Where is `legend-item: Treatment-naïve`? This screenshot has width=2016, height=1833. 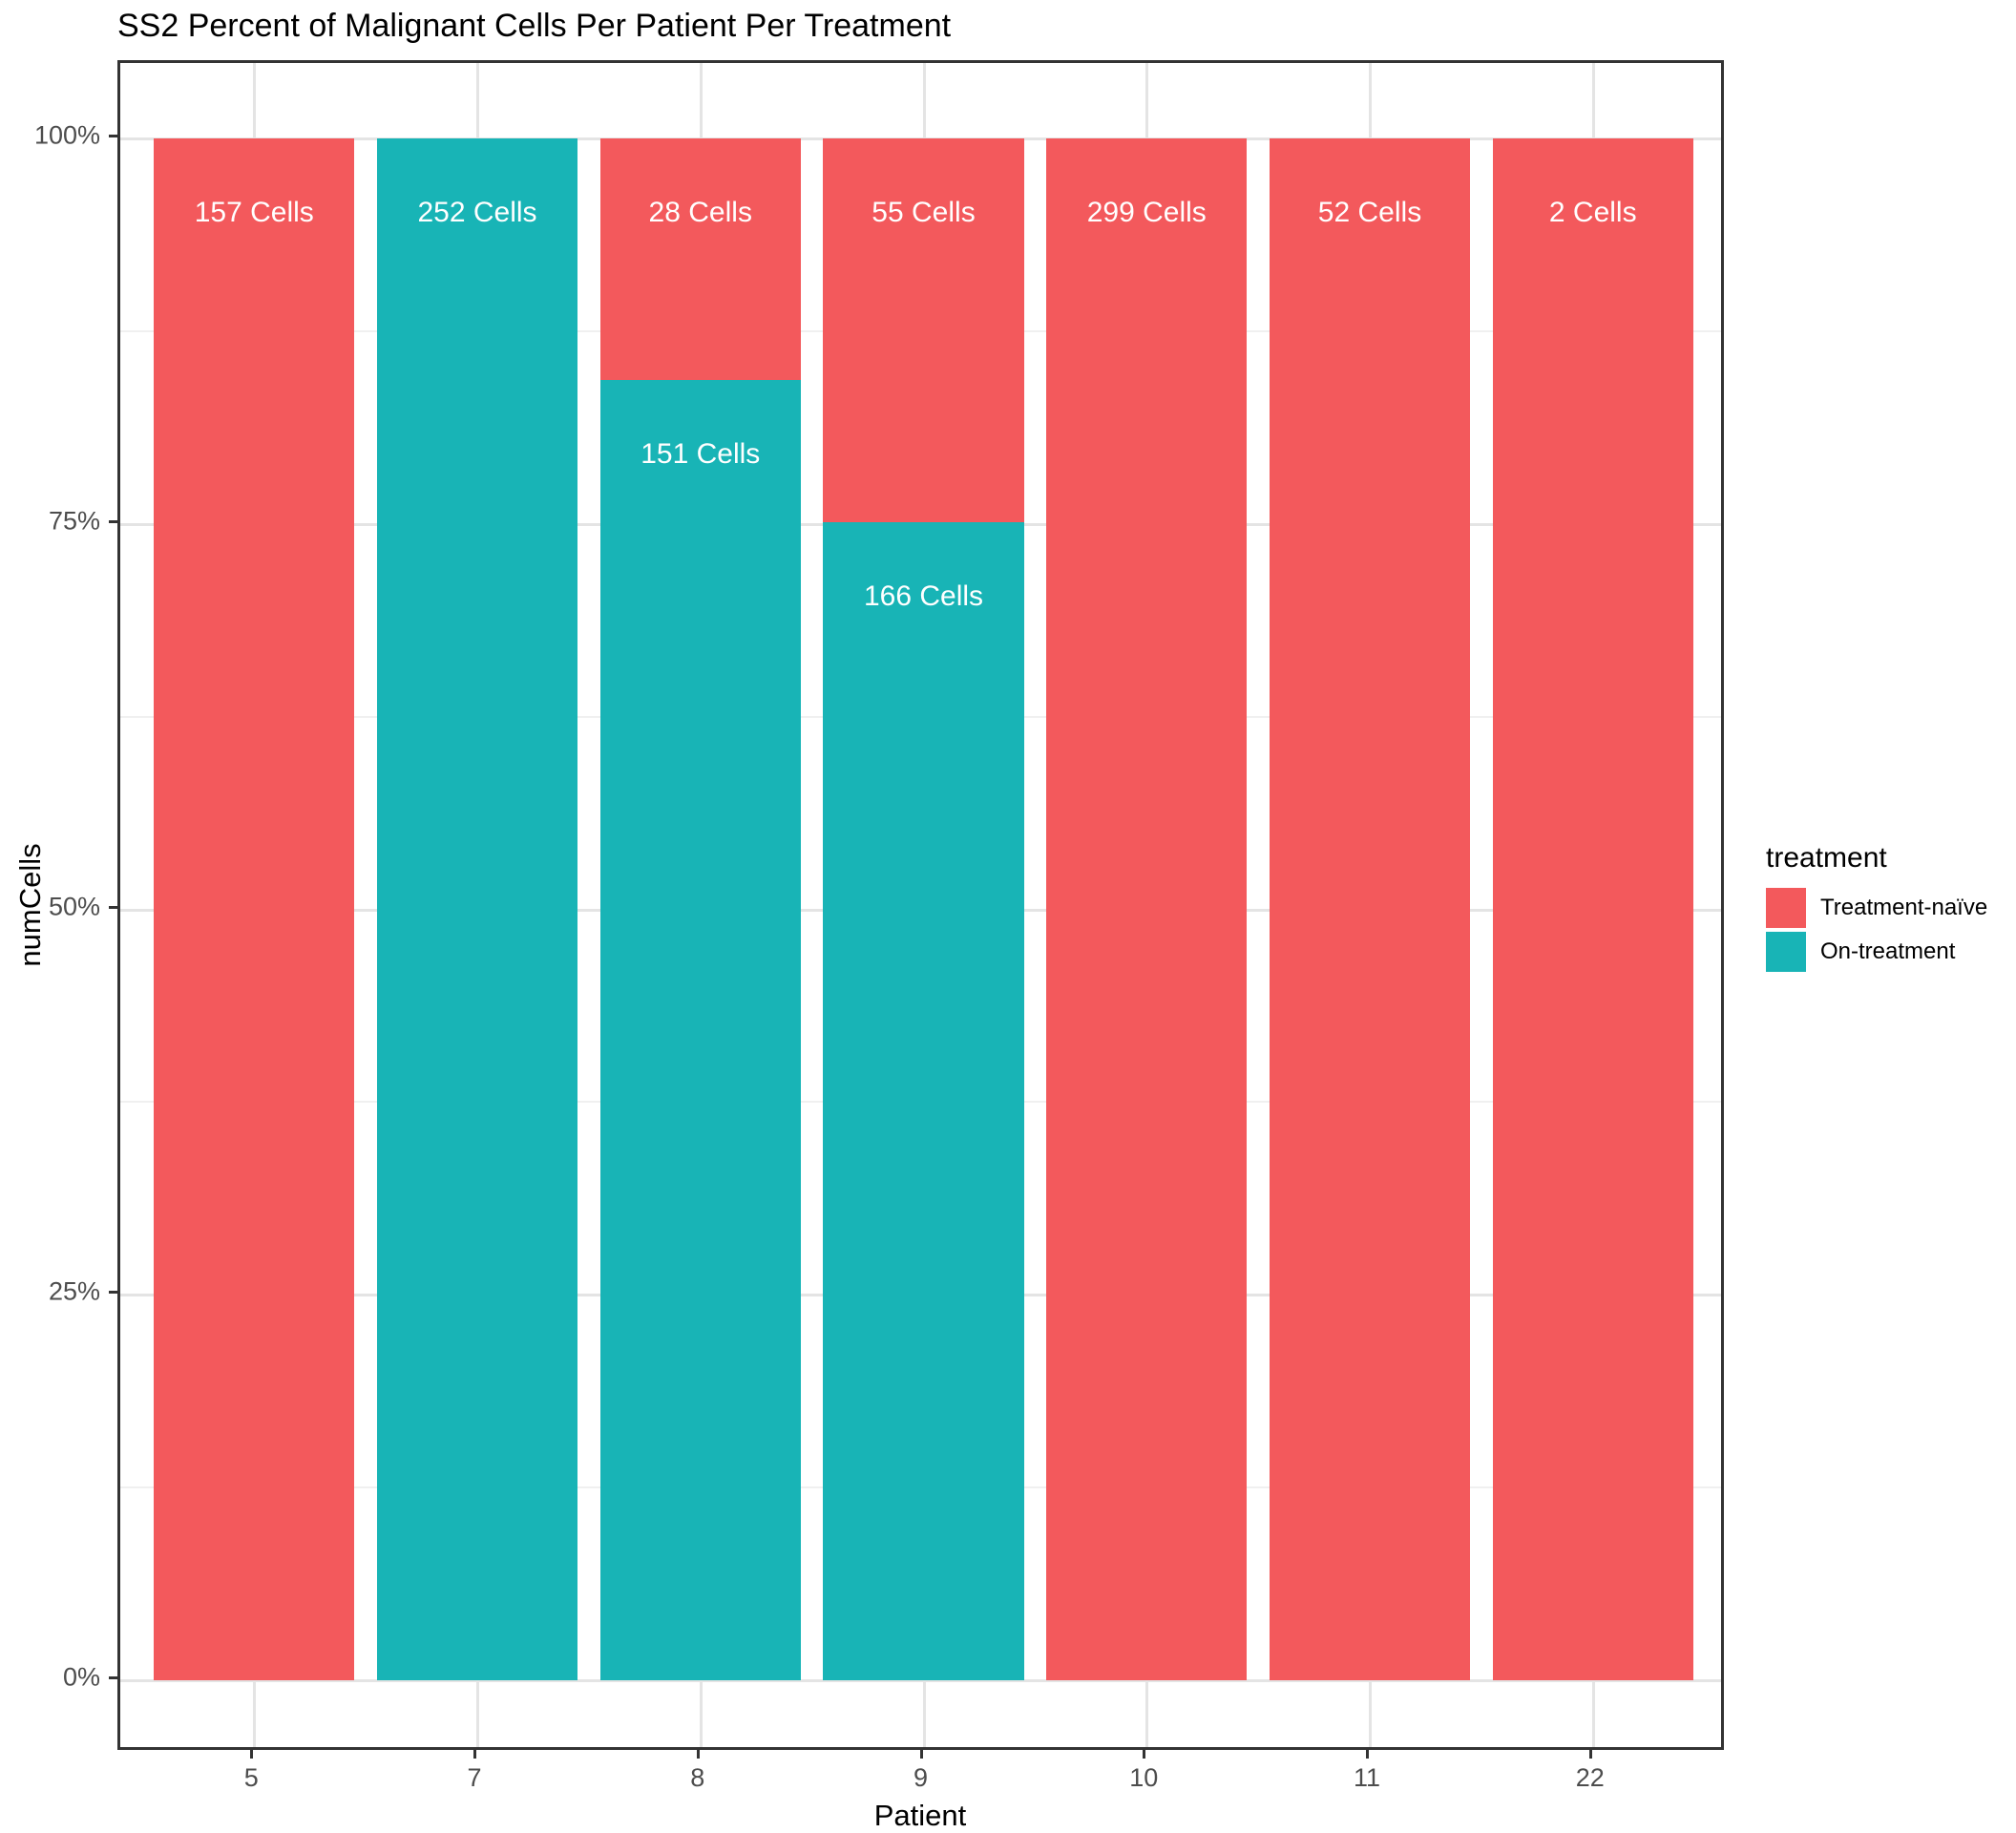
legend-item: Treatment-naïve is located at coordinates (1876, 908).